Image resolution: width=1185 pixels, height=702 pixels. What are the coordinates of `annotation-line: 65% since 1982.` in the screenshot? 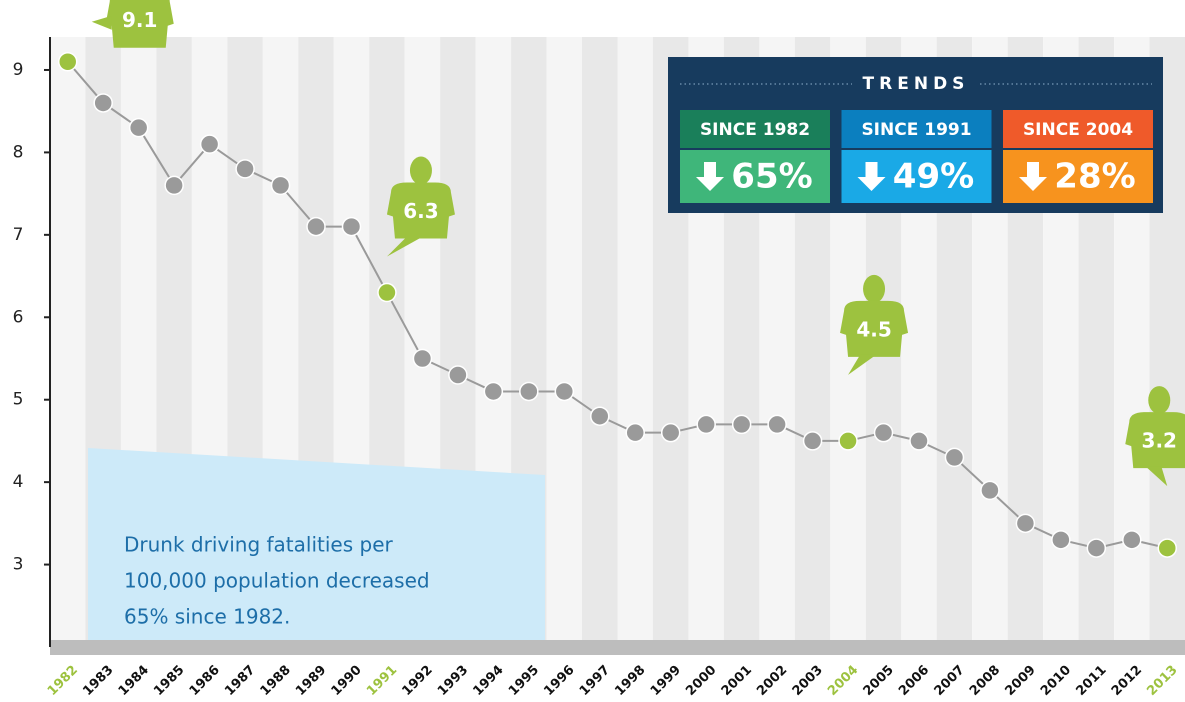 It's located at (207, 617).